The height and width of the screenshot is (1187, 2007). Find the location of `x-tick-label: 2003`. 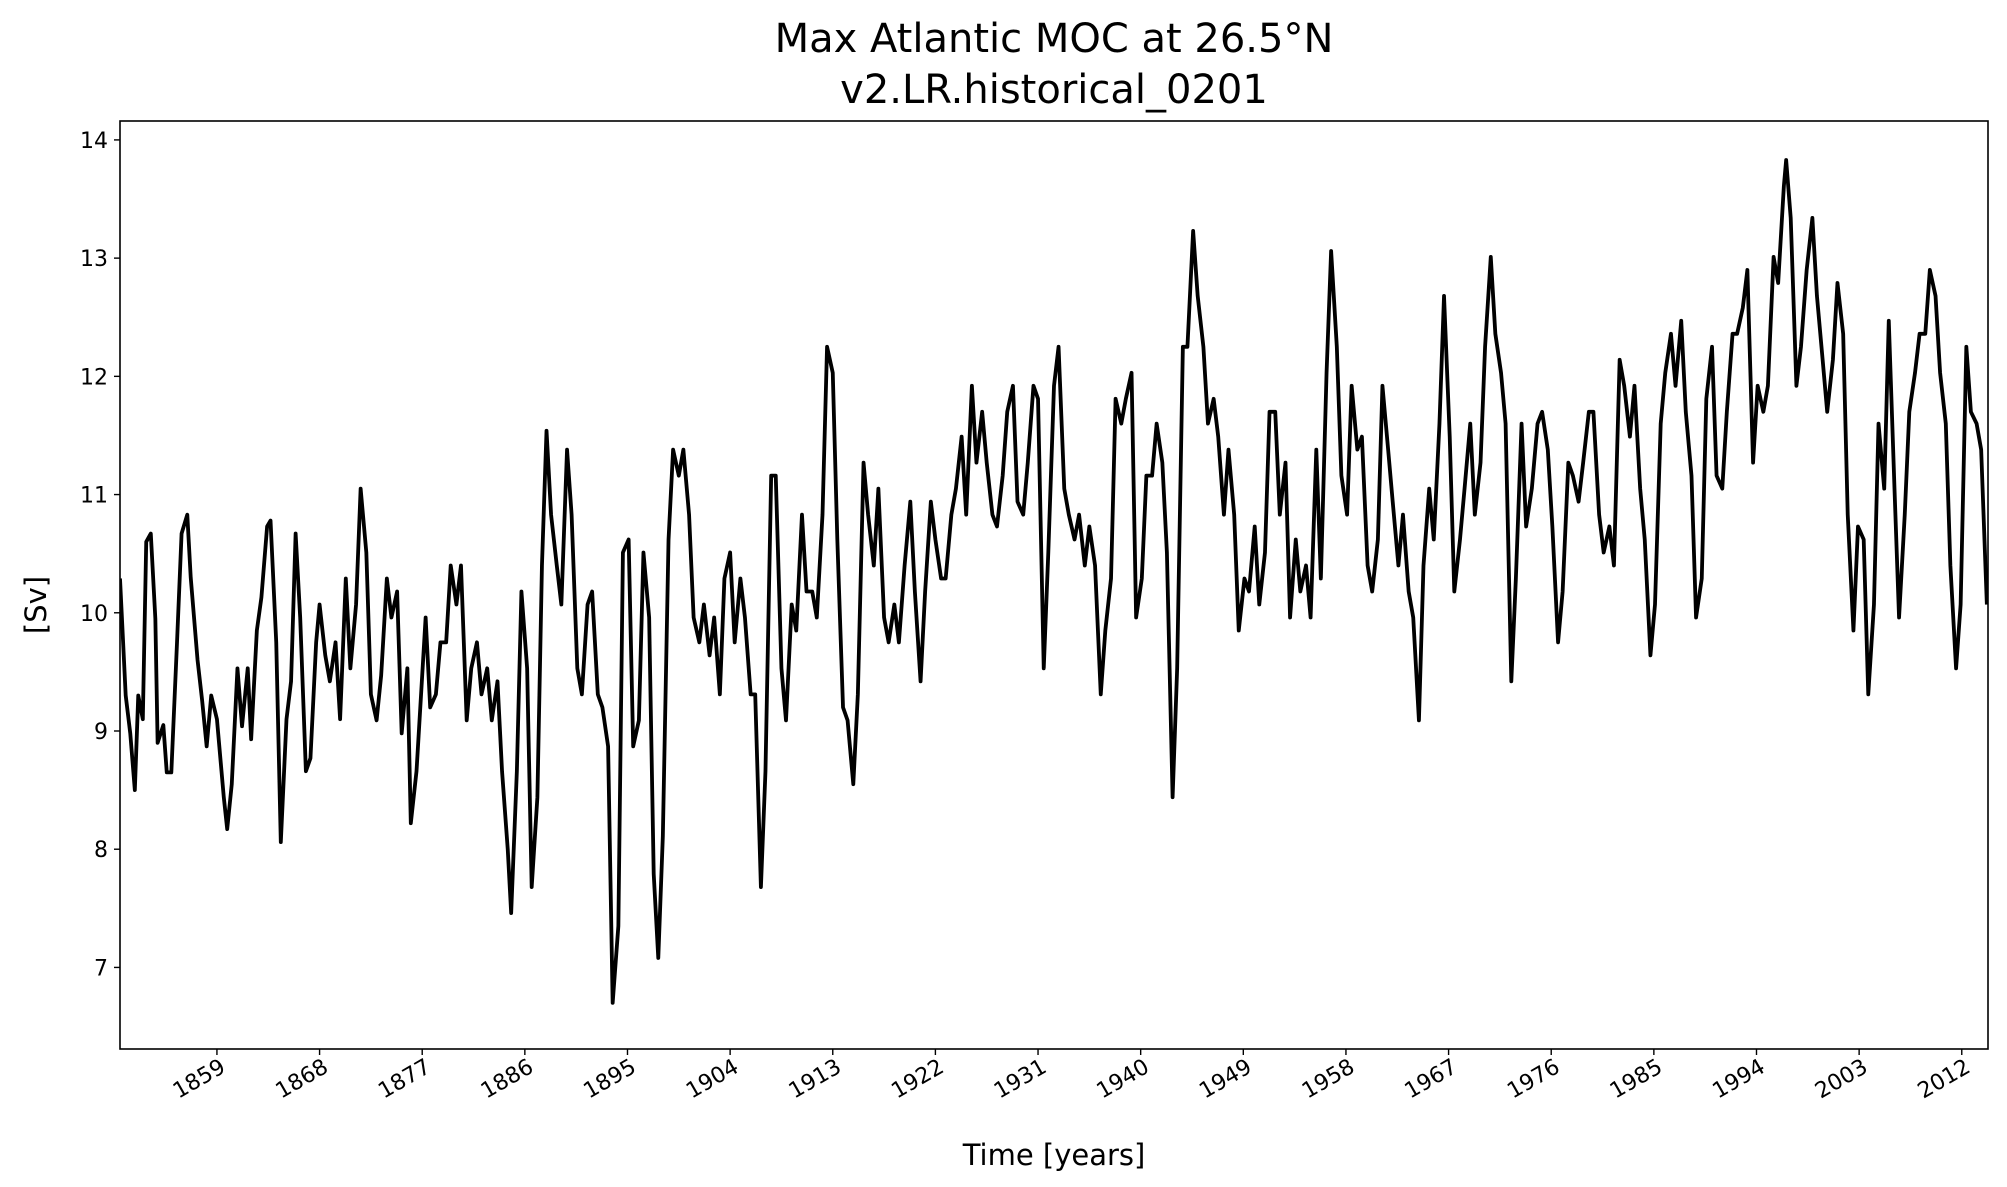

x-tick-label: 2003 is located at coordinates (1841, 1080).